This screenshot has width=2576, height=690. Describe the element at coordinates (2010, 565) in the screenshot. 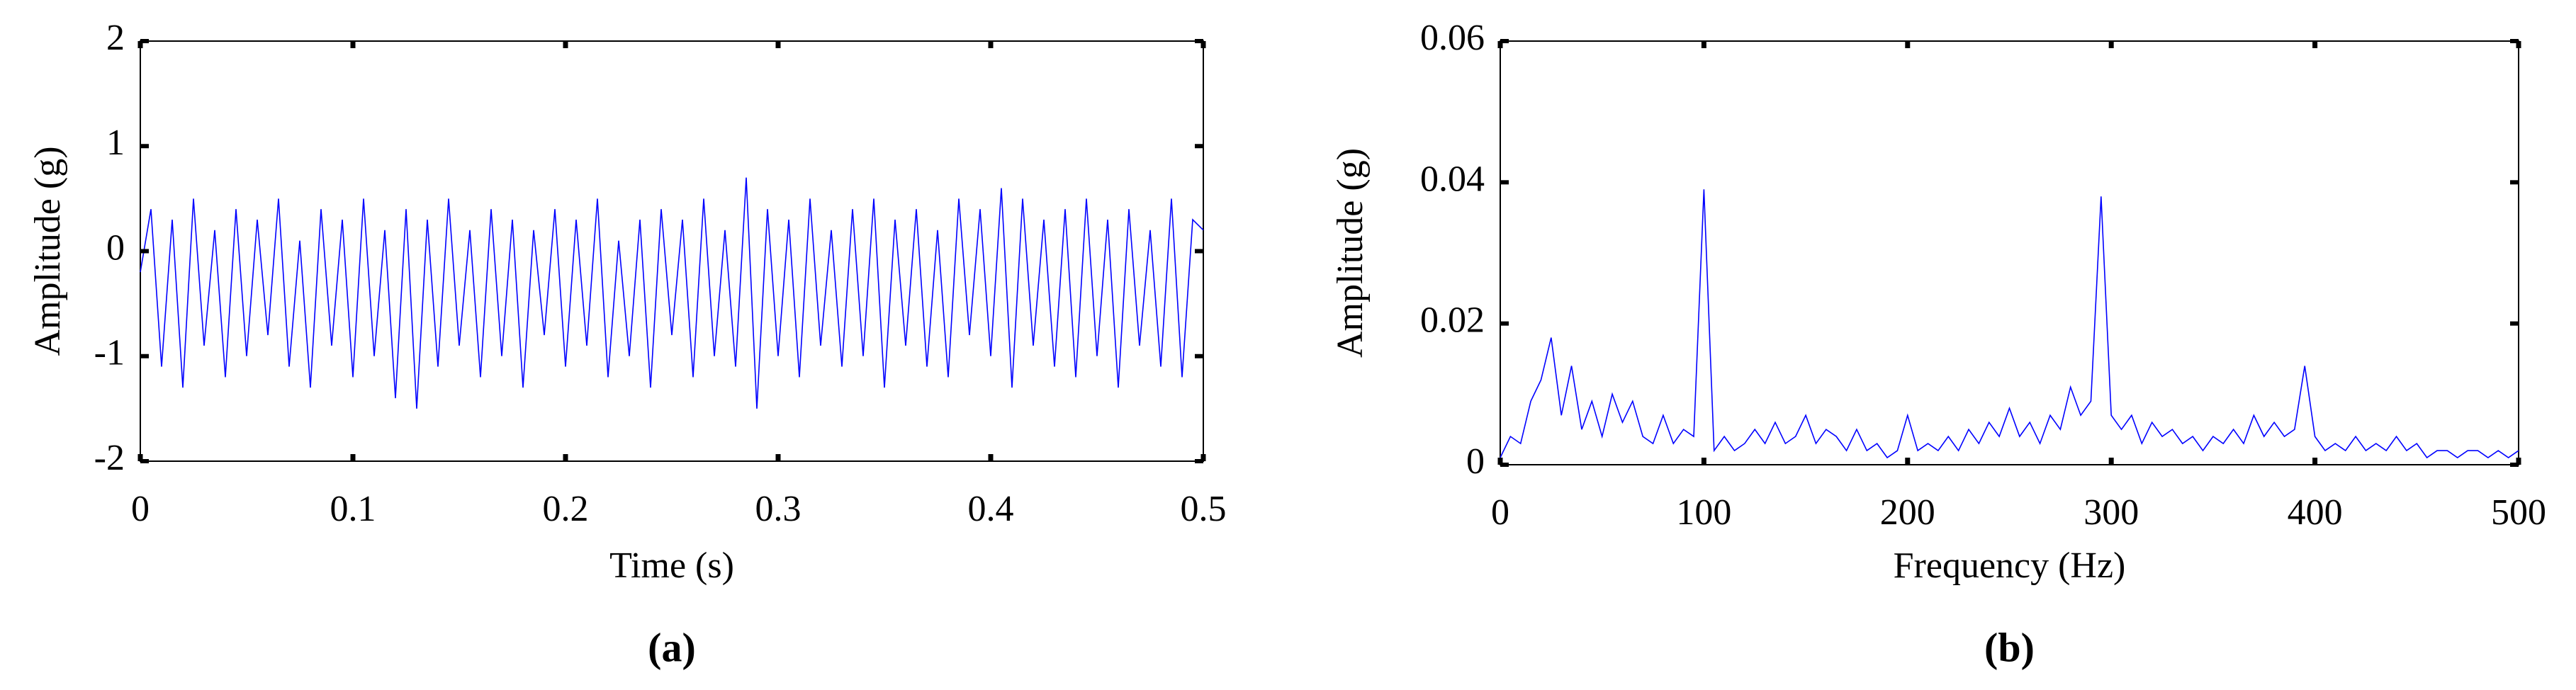

I see `x-axis-title: Frequency (Hz)` at that location.